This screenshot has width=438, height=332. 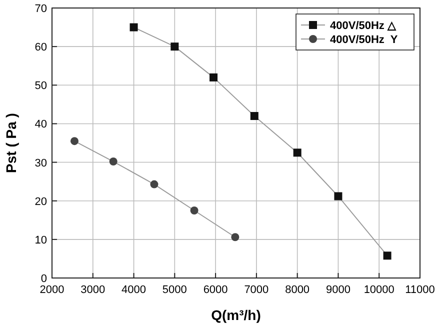 What do you see at coordinates (40, 9) in the screenshot?
I see `y-tick-label: 70` at bounding box center [40, 9].